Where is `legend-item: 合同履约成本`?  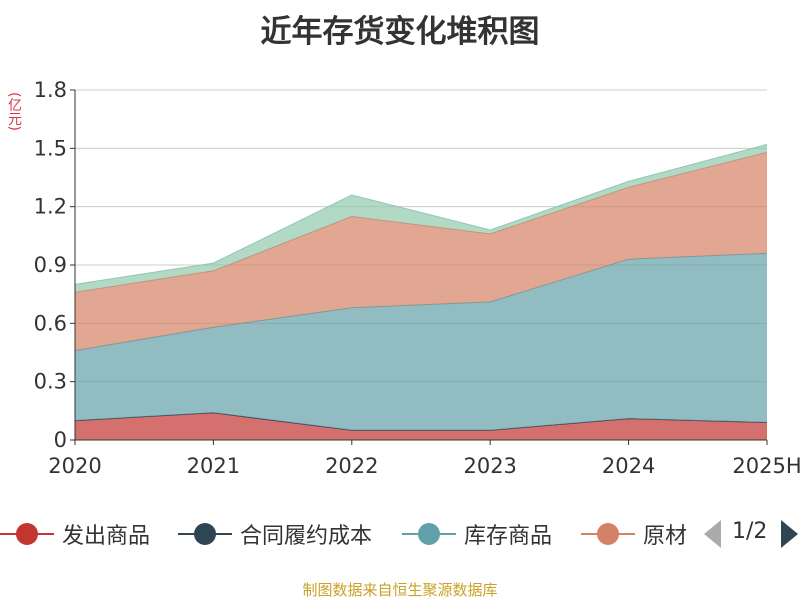 legend-item: 合同履约成本 is located at coordinates (275, 534).